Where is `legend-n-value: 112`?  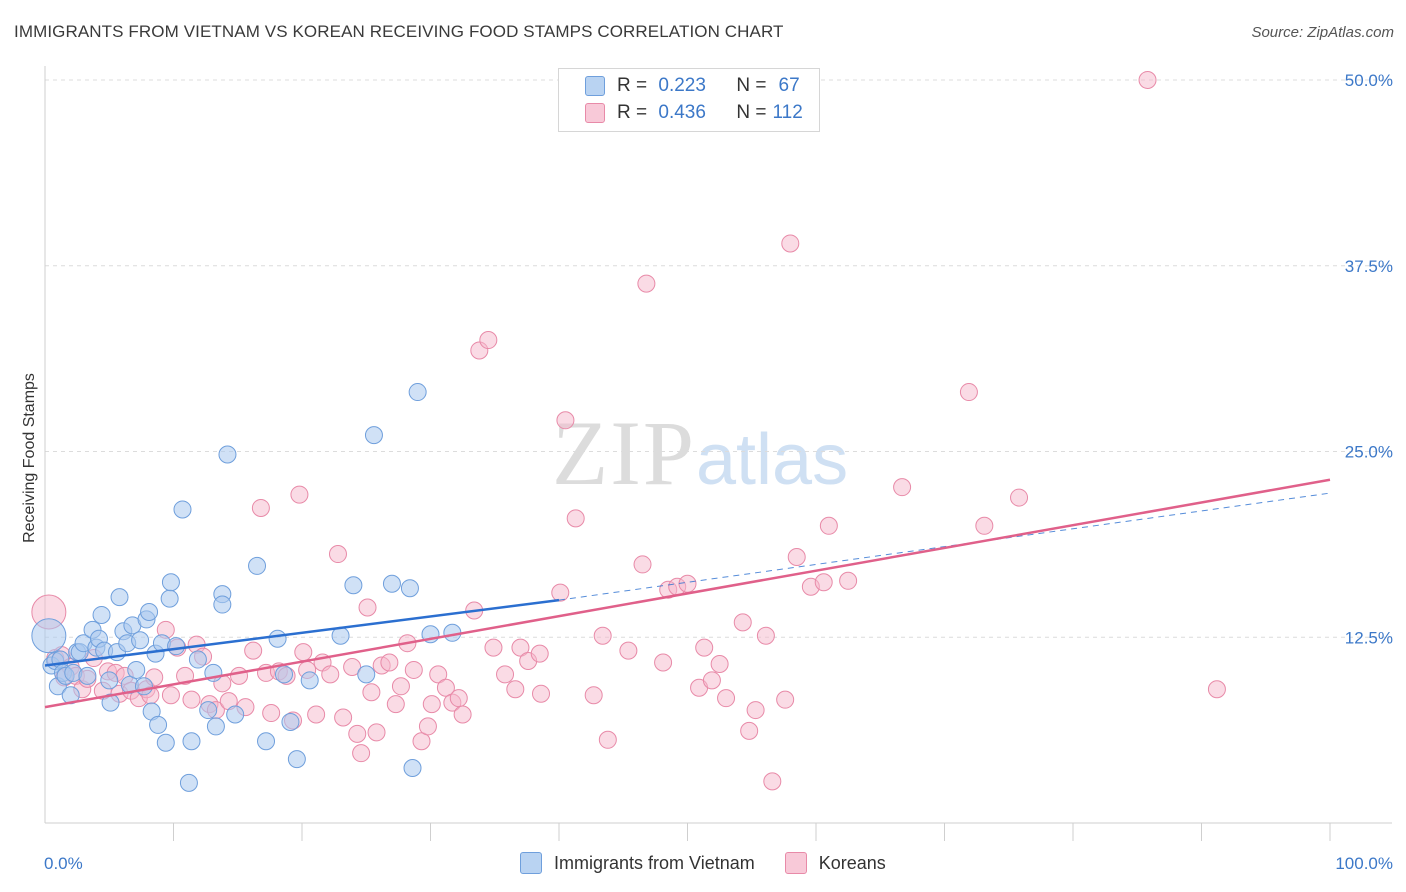
legend-n-value: 112 is located at coordinates (787, 112).